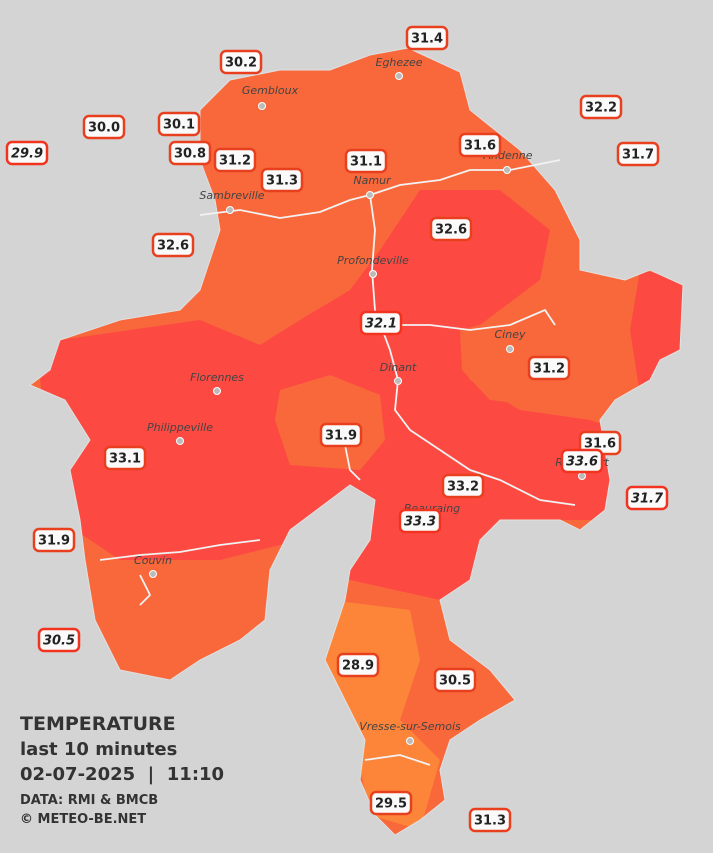 The height and width of the screenshot is (853, 713). I want to click on station-value: 33.2, so click(463, 487).